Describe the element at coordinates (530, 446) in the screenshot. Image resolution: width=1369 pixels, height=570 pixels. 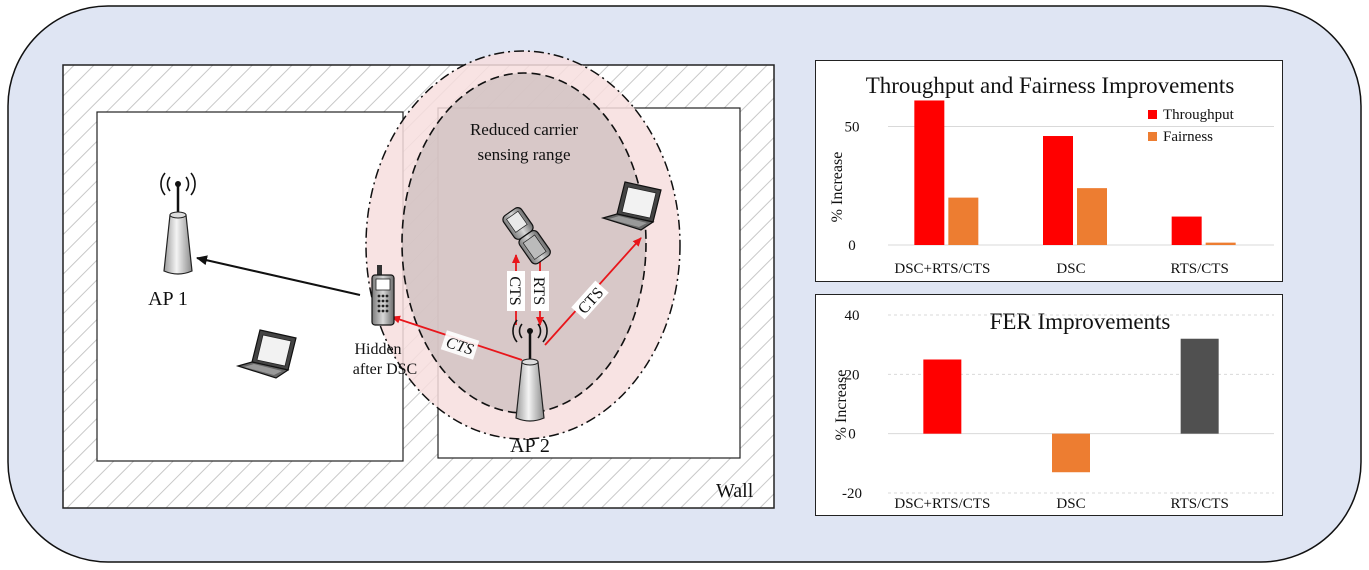
I see `ap2-label: AP 2` at that location.